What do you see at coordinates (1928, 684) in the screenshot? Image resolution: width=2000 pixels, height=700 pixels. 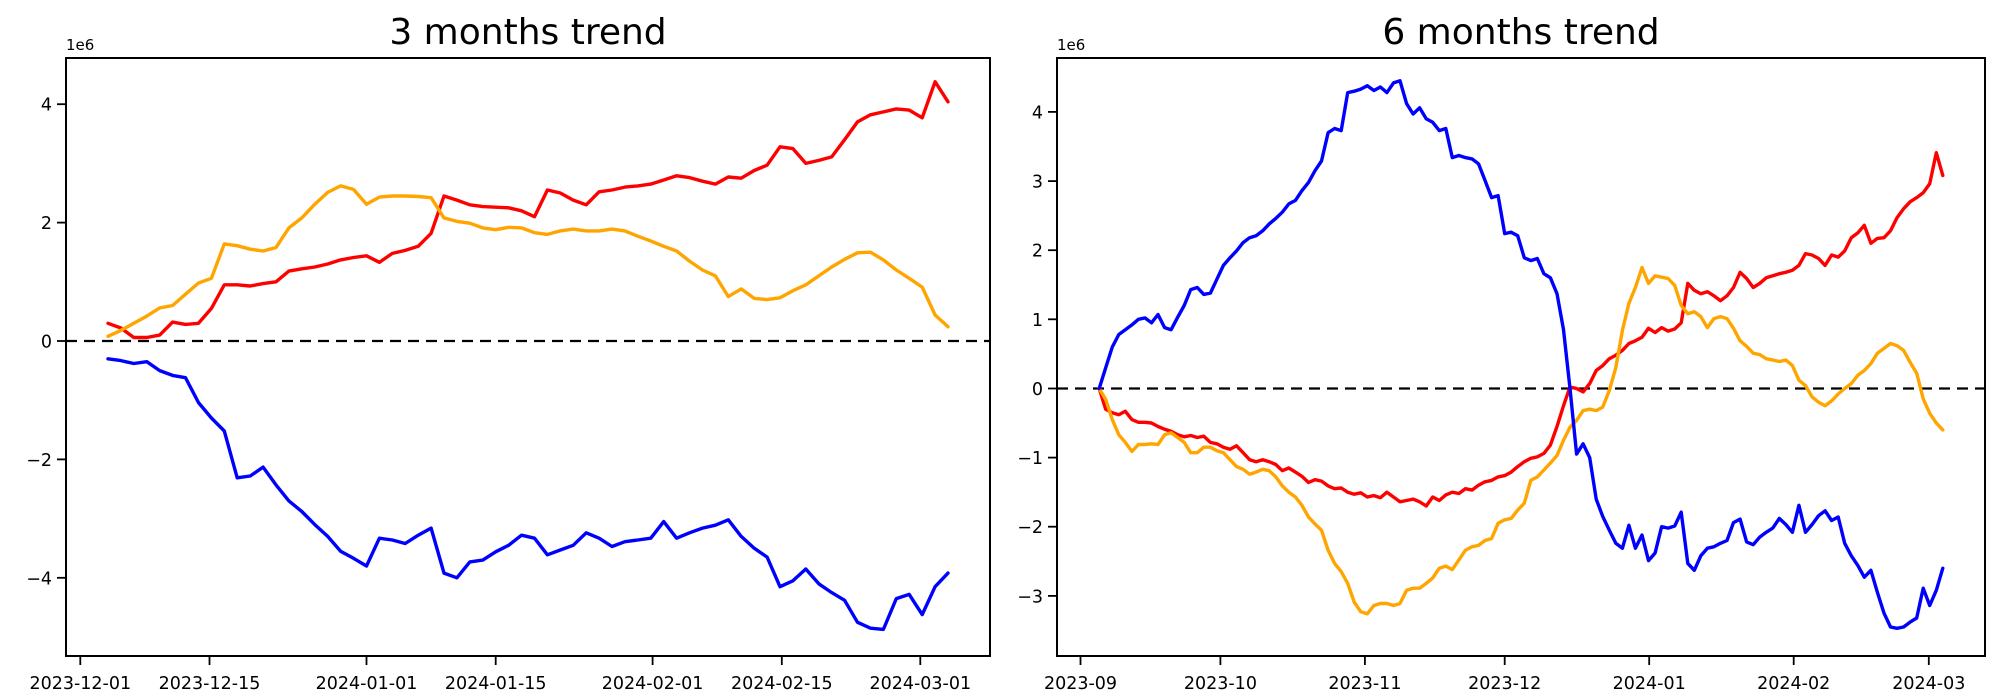 I see `x-tick-label: 2024-03` at bounding box center [1928, 684].